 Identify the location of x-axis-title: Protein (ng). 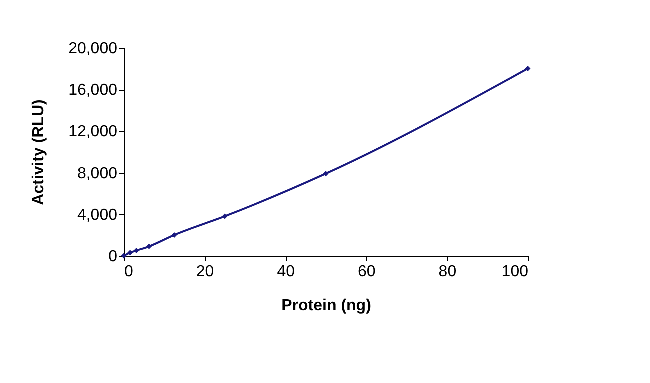
(327, 306).